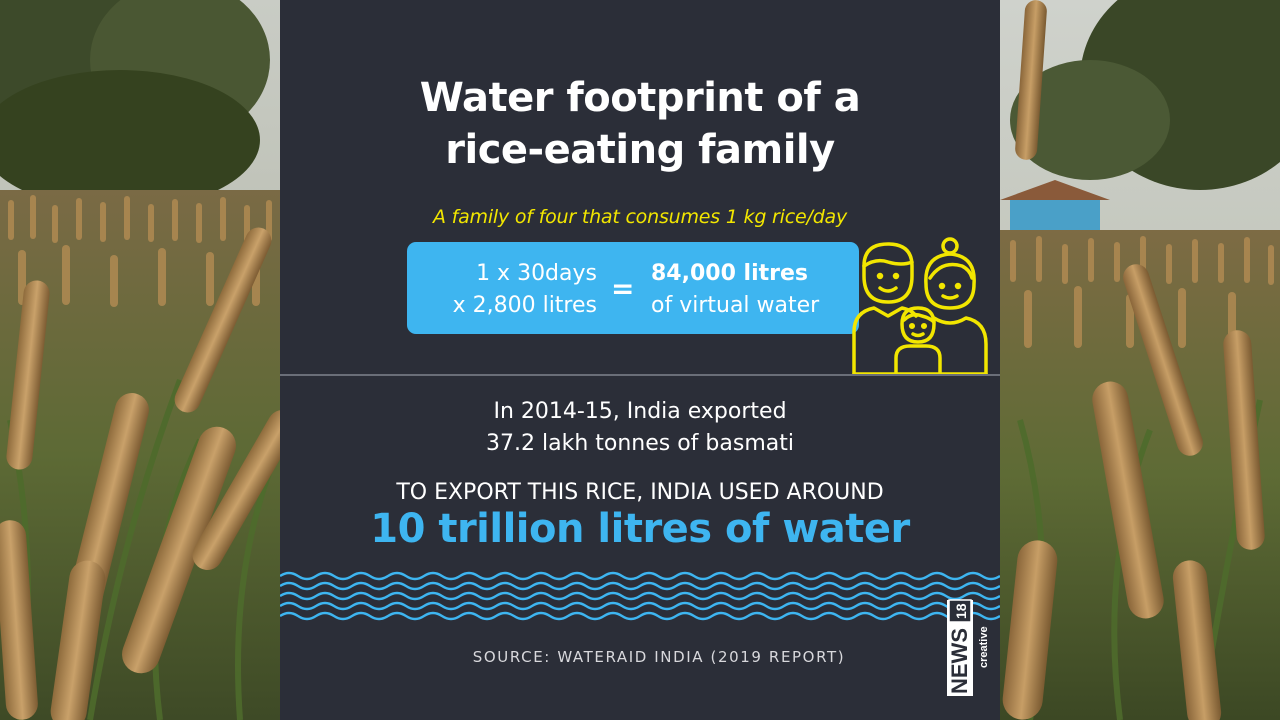 Image resolution: width=1280 pixels, height=720 pixels. I want to click on news18-logo: NEWS 18 creative, so click(968, 647).